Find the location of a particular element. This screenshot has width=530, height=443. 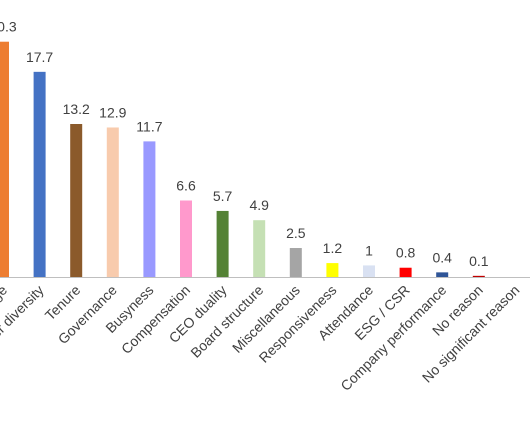

value-label: 11.7 is located at coordinates (149, 126).